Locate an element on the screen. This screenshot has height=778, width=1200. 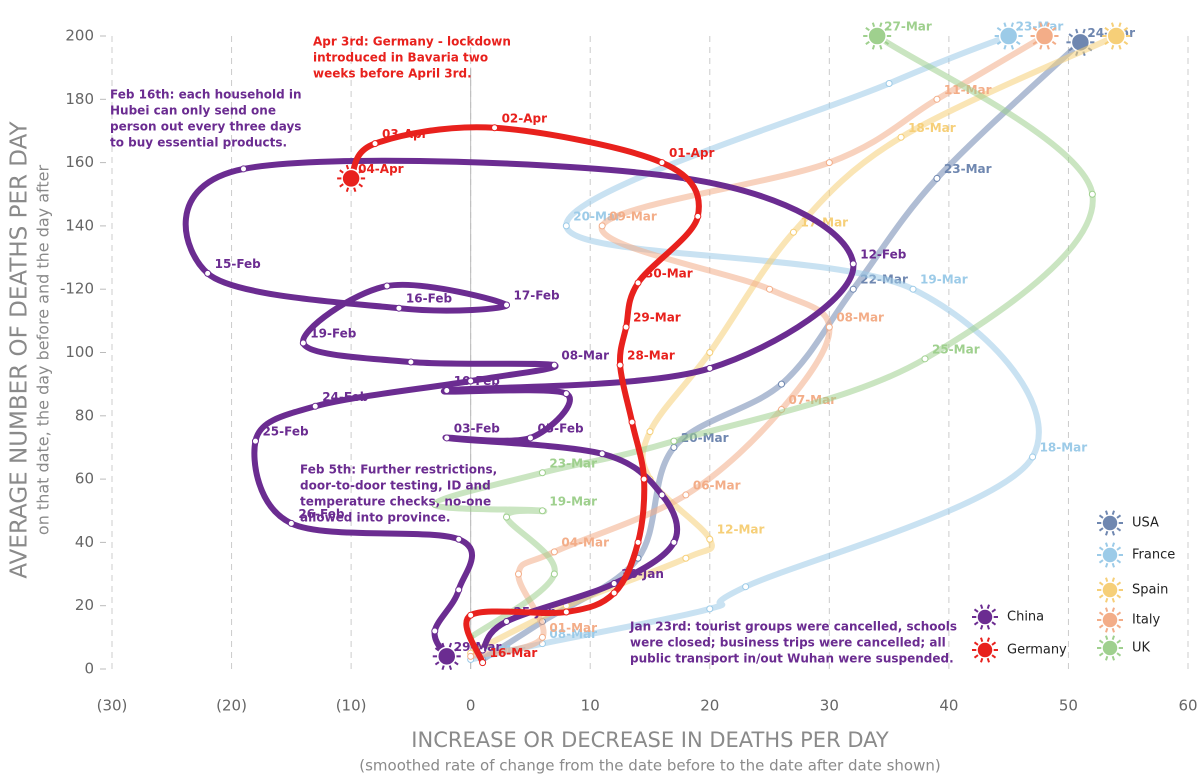
point-label: 03-Feb is located at coordinates (477, 428).